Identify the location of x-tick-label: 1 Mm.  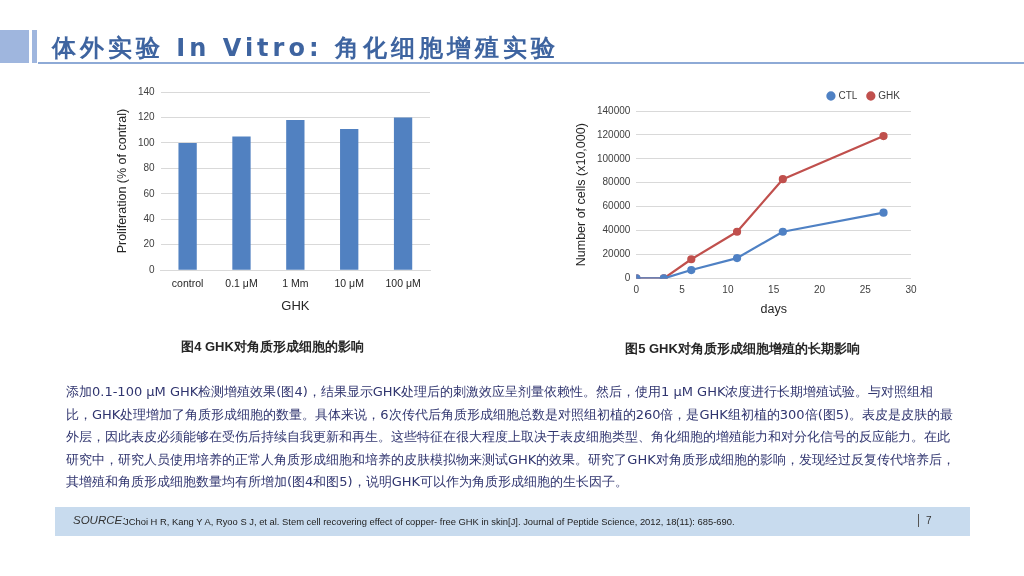
(295, 283).